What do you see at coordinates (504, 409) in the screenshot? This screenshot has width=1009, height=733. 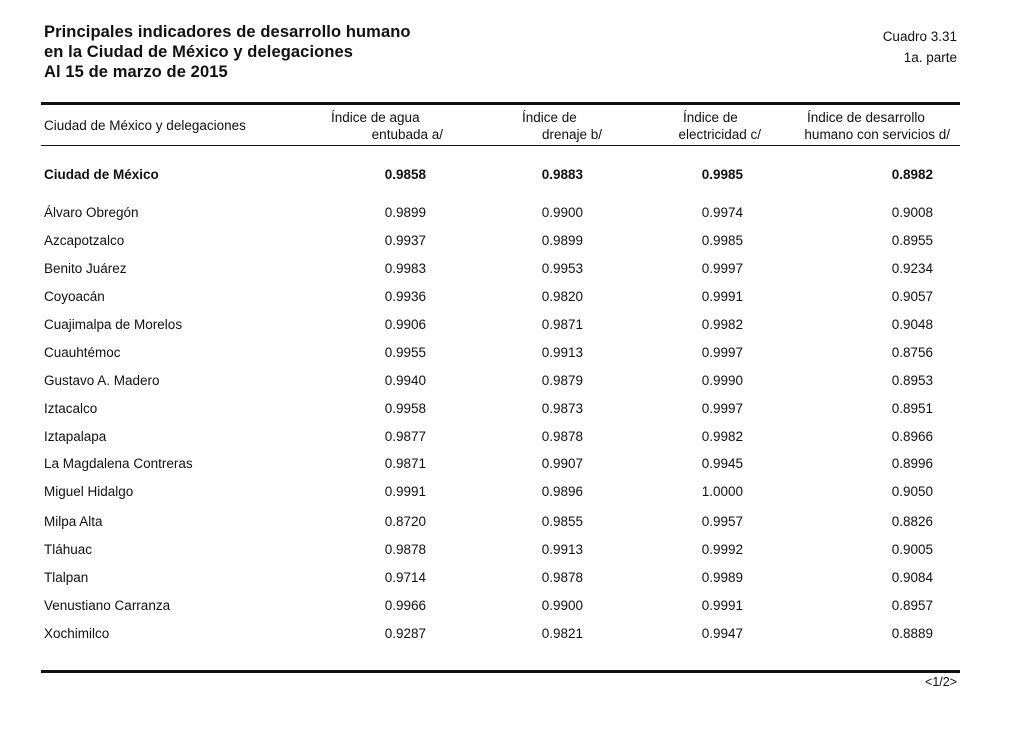 I see `table-row: Iztacalco 0.9958 0.9873 0.9997 0.8951` at bounding box center [504, 409].